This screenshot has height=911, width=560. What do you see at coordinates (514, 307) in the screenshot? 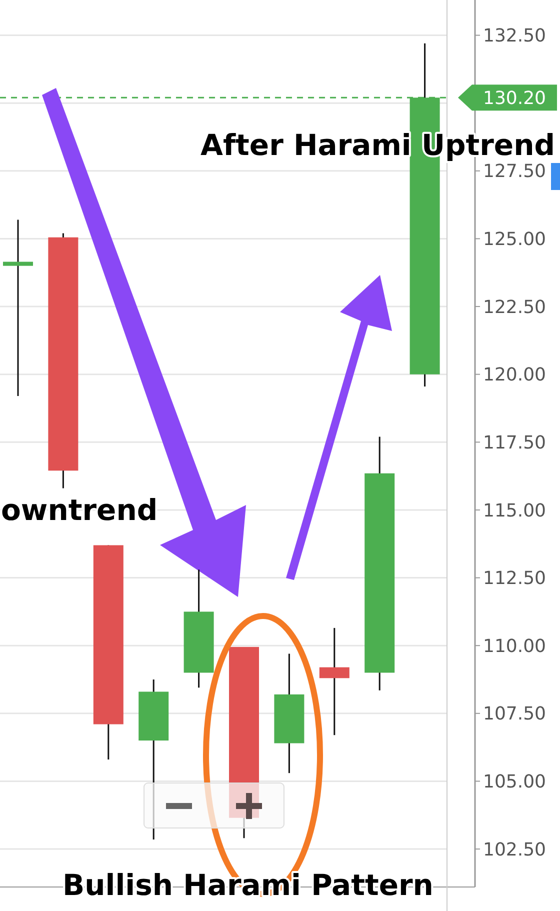
I see `y-tick-label: 122.50` at bounding box center [514, 307].